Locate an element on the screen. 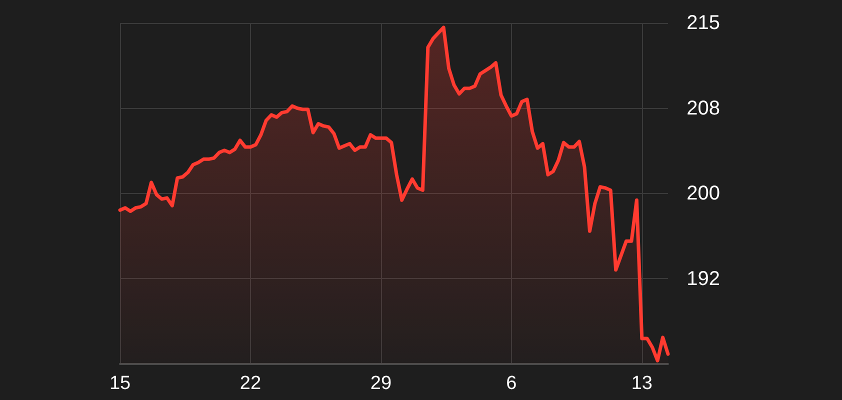 This screenshot has height=400, width=842. x-tick-label: 15 is located at coordinates (120, 383).